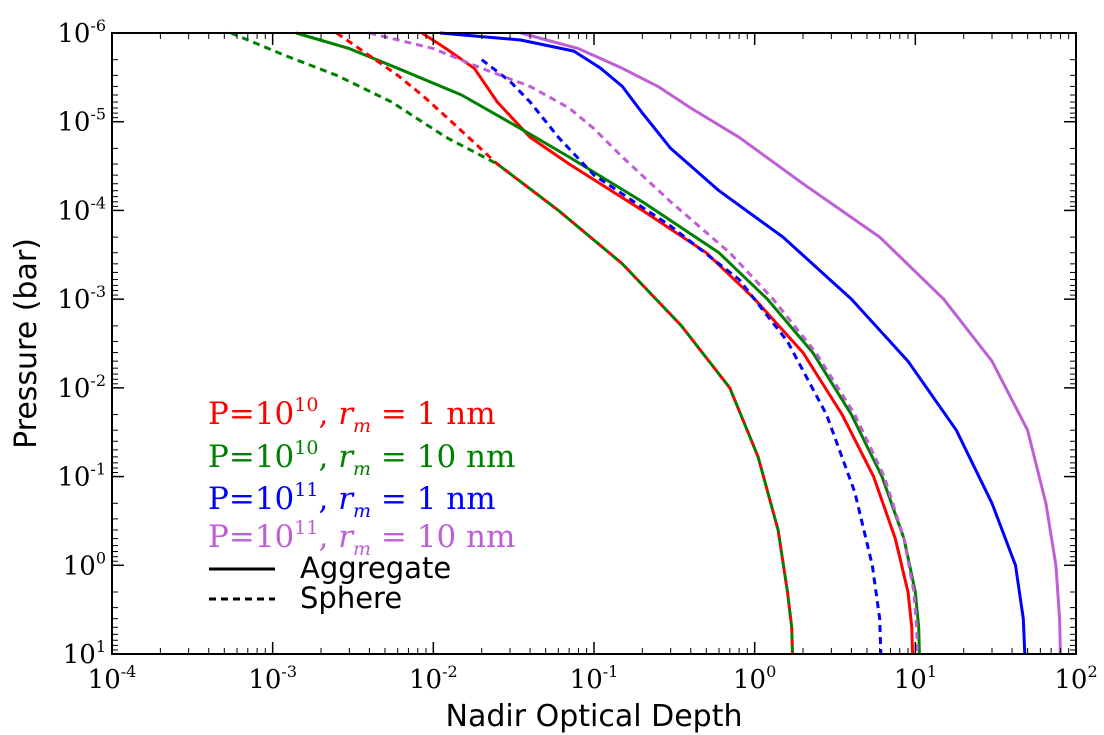  What do you see at coordinates (81, 476) in the screenshot?
I see `y-tick-label: 10⁻¹` at bounding box center [81, 476].